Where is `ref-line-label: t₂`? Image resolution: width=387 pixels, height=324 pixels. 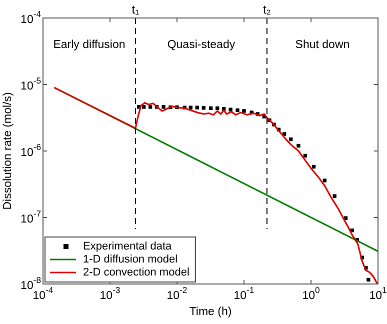 ref-line-label: t₂ is located at coordinates (267, 9).